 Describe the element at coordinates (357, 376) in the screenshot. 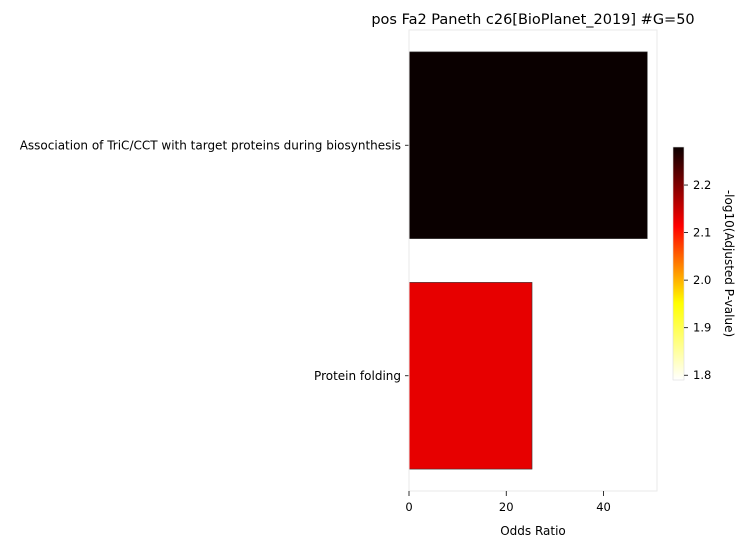

I see `y-tick-label: Protein folding` at that location.